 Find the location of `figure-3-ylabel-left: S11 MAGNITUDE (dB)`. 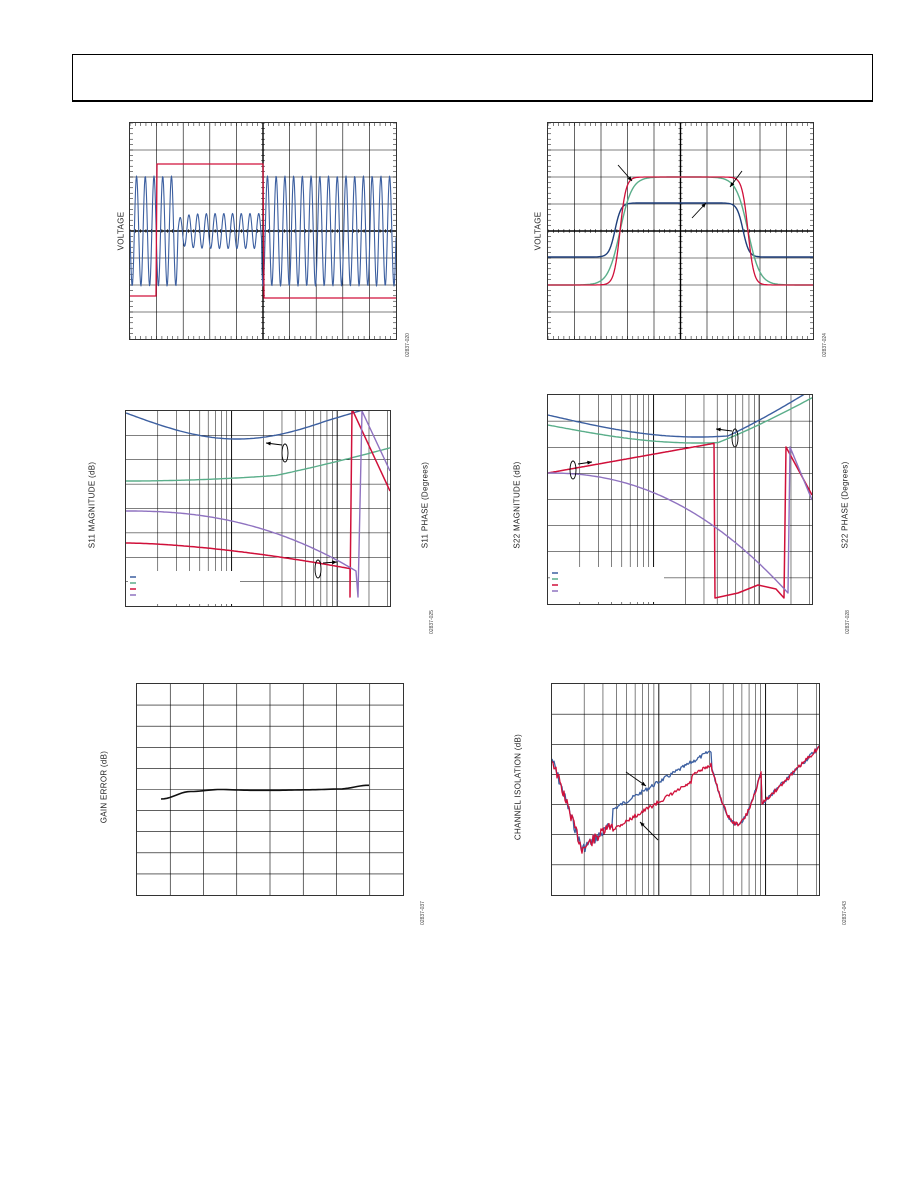

figure-3-ylabel-left: S11 MAGNITUDE (dB) is located at coordinates (92, 505).